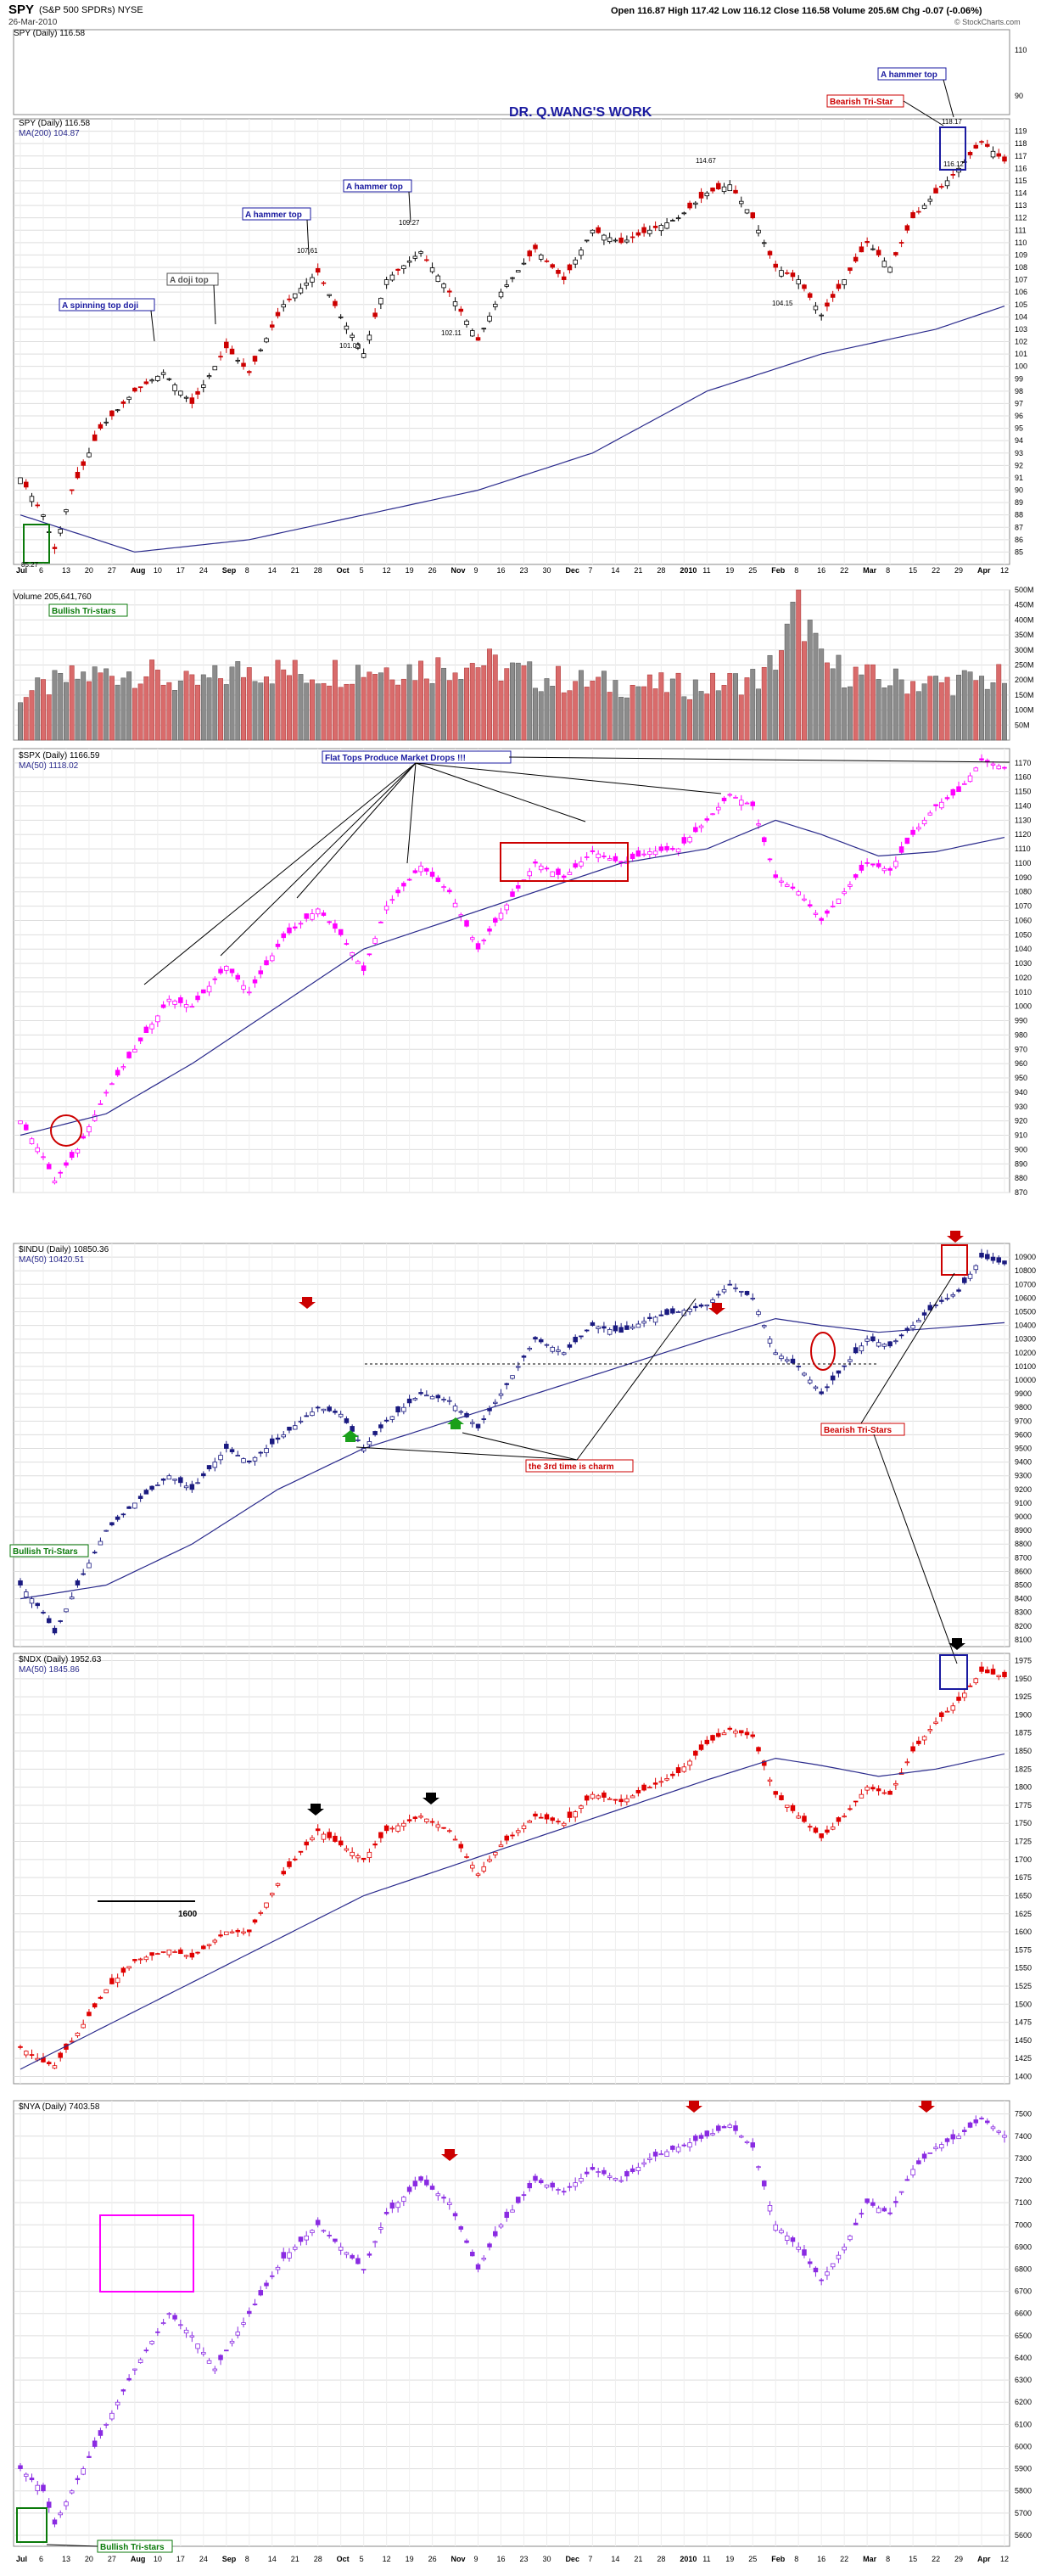  Describe the element at coordinates (1023, 834) in the screenshot. I see `spx-ytick: 1120` at that location.